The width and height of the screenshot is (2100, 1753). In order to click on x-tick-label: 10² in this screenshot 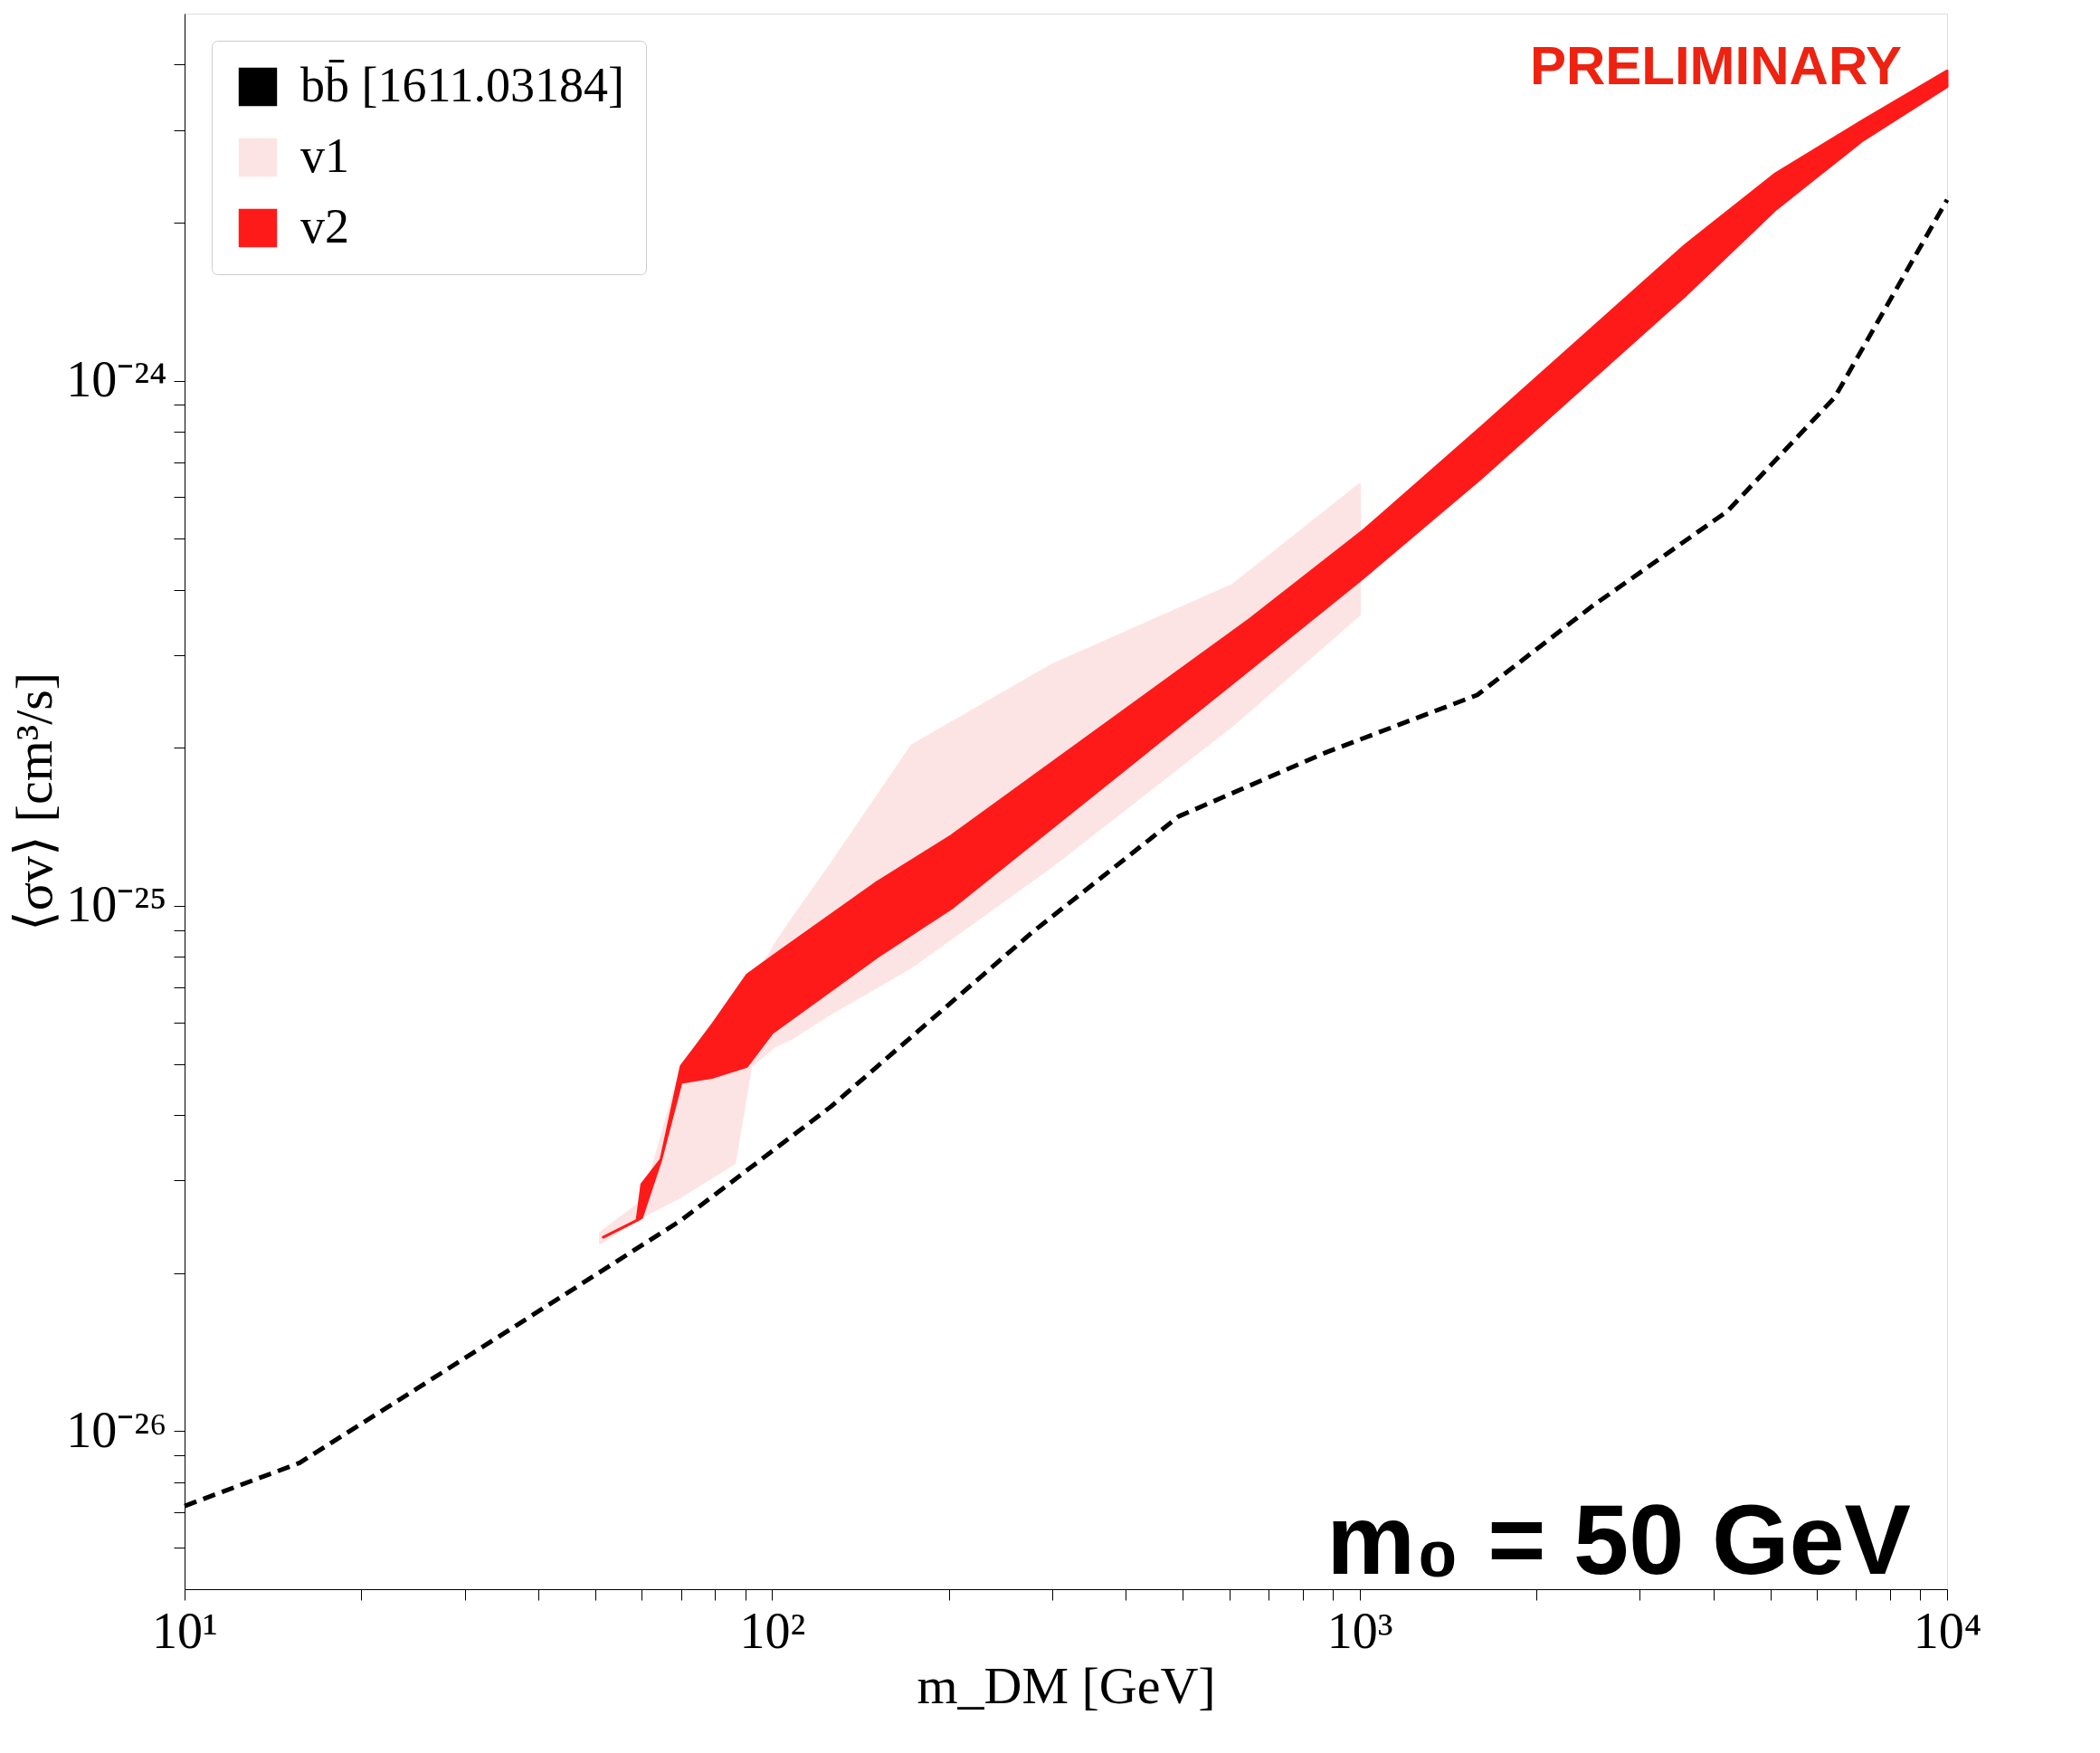, I will do `click(772, 1630)`.